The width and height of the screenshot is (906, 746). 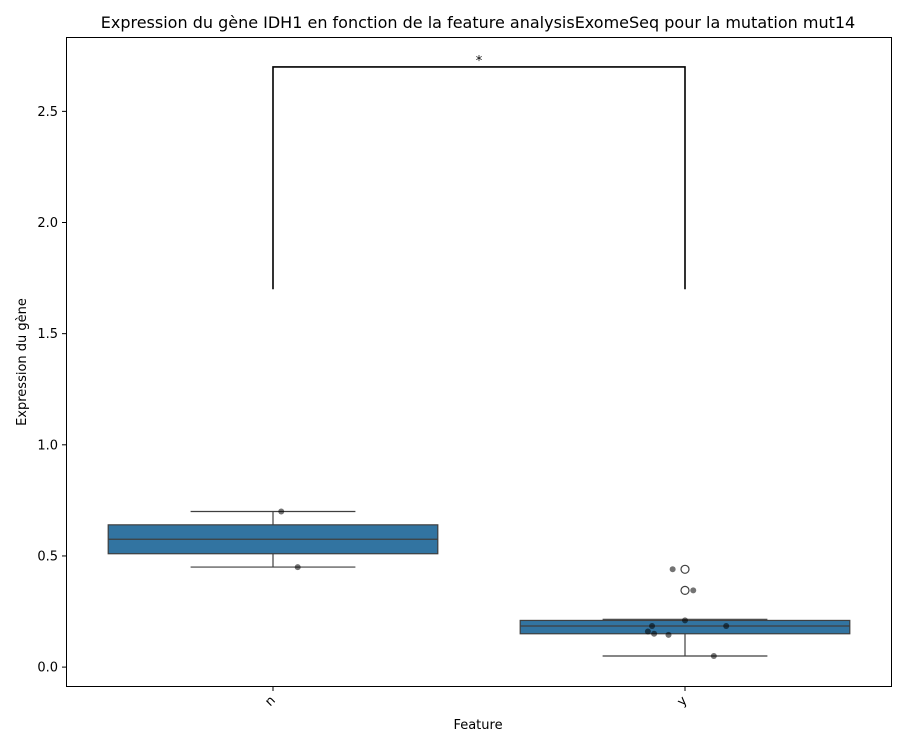 What do you see at coordinates (47, 223) in the screenshot?
I see `y-tick-label: 2.0` at bounding box center [47, 223].